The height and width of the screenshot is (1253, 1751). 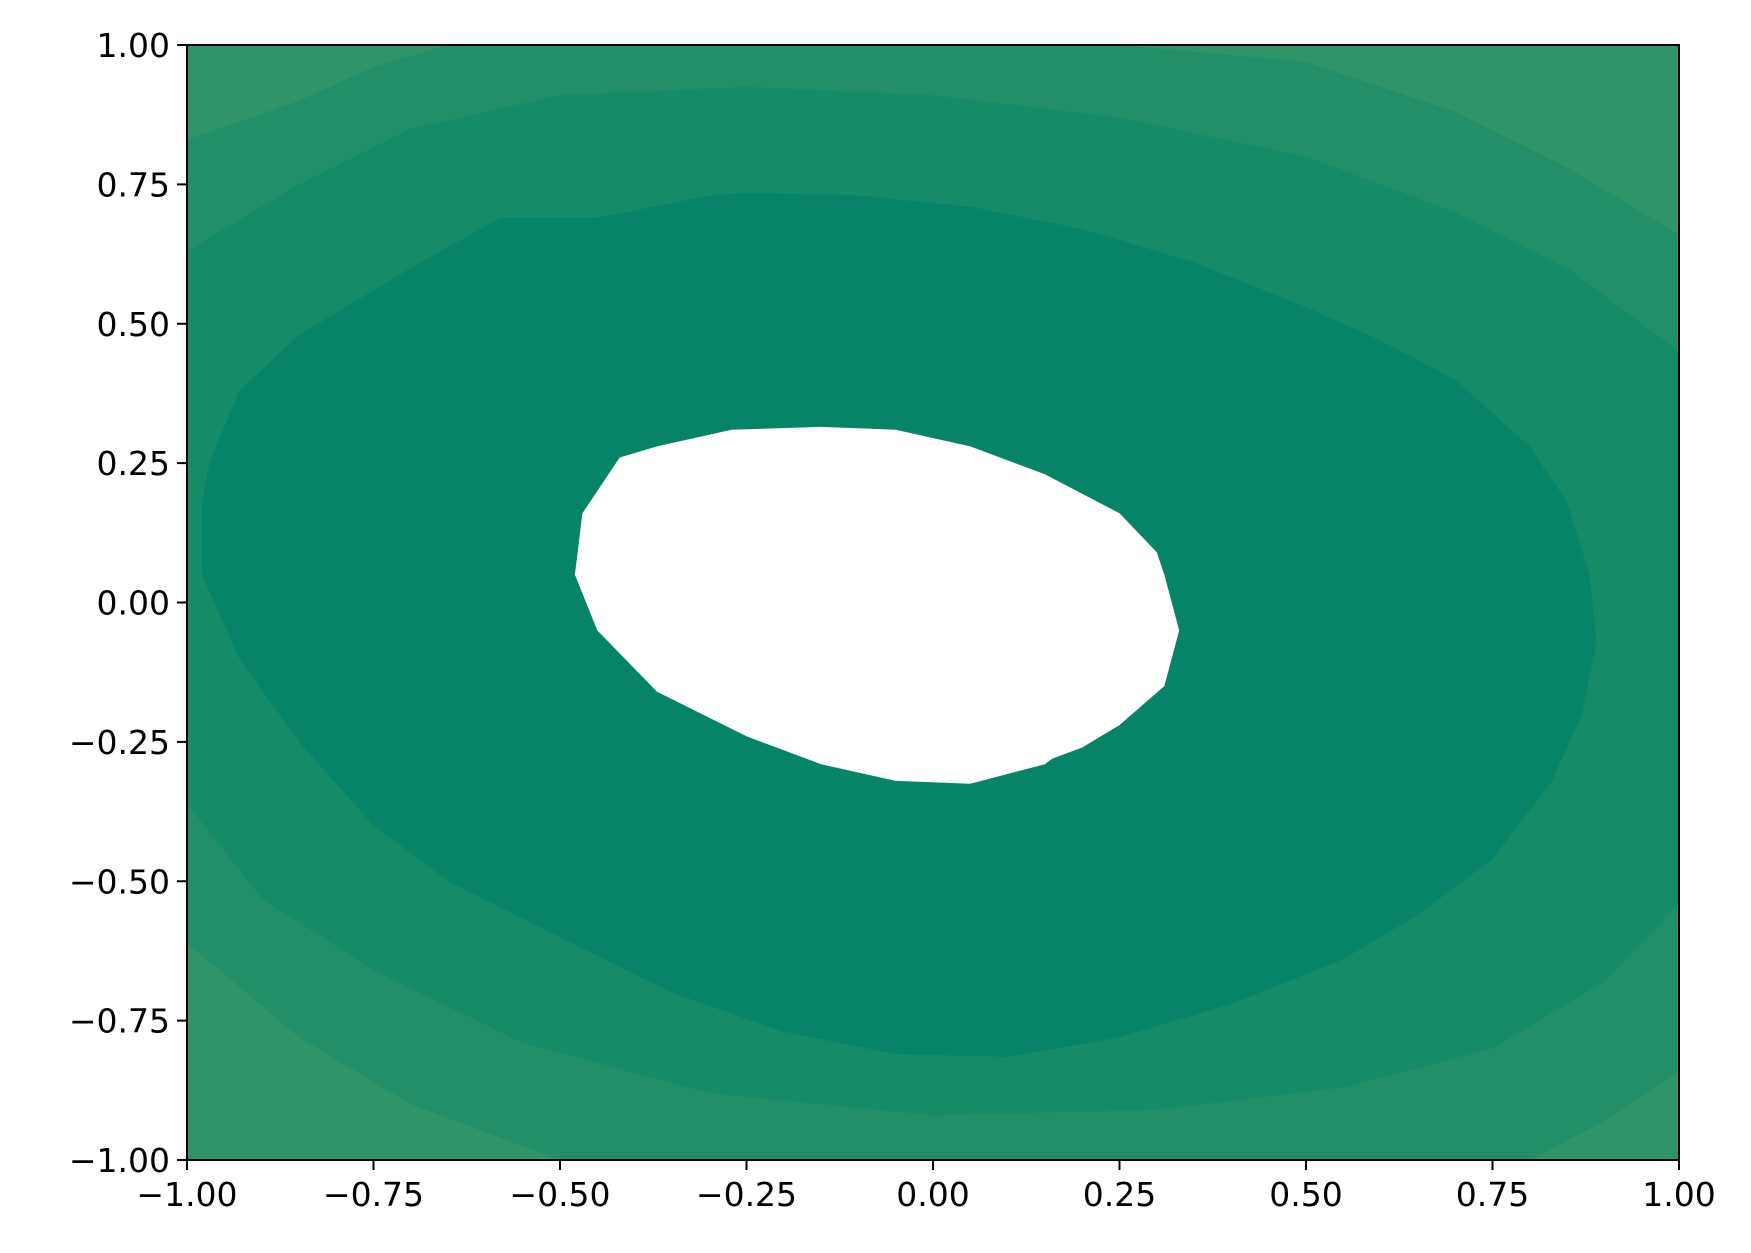 What do you see at coordinates (119, 1021) in the screenshot?
I see `y-tick-label: −0.75` at bounding box center [119, 1021].